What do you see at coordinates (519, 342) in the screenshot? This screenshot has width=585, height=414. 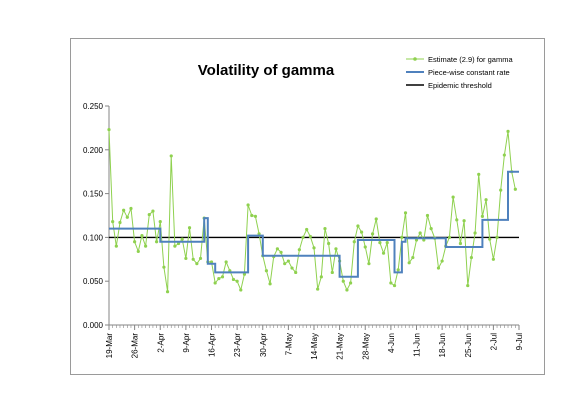 I see `x-tick-label: 9-Jul` at bounding box center [519, 342].